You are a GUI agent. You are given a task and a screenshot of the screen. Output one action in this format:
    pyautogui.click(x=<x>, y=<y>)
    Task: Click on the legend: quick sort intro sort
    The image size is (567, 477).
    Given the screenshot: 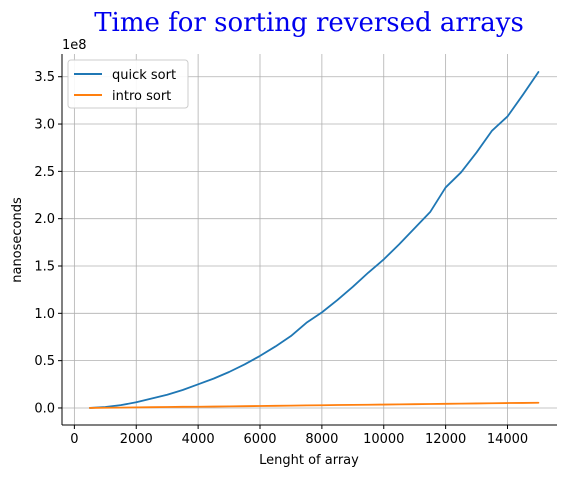 What is the action you would take?
    pyautogui.click(x=128, y=84)
    